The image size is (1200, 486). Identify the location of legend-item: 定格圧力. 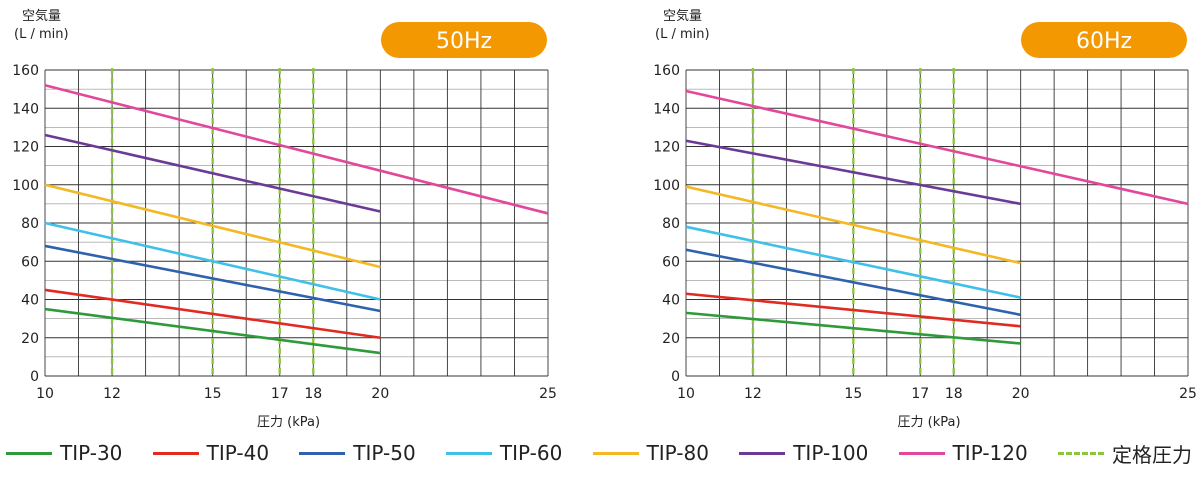
(1124, 453).